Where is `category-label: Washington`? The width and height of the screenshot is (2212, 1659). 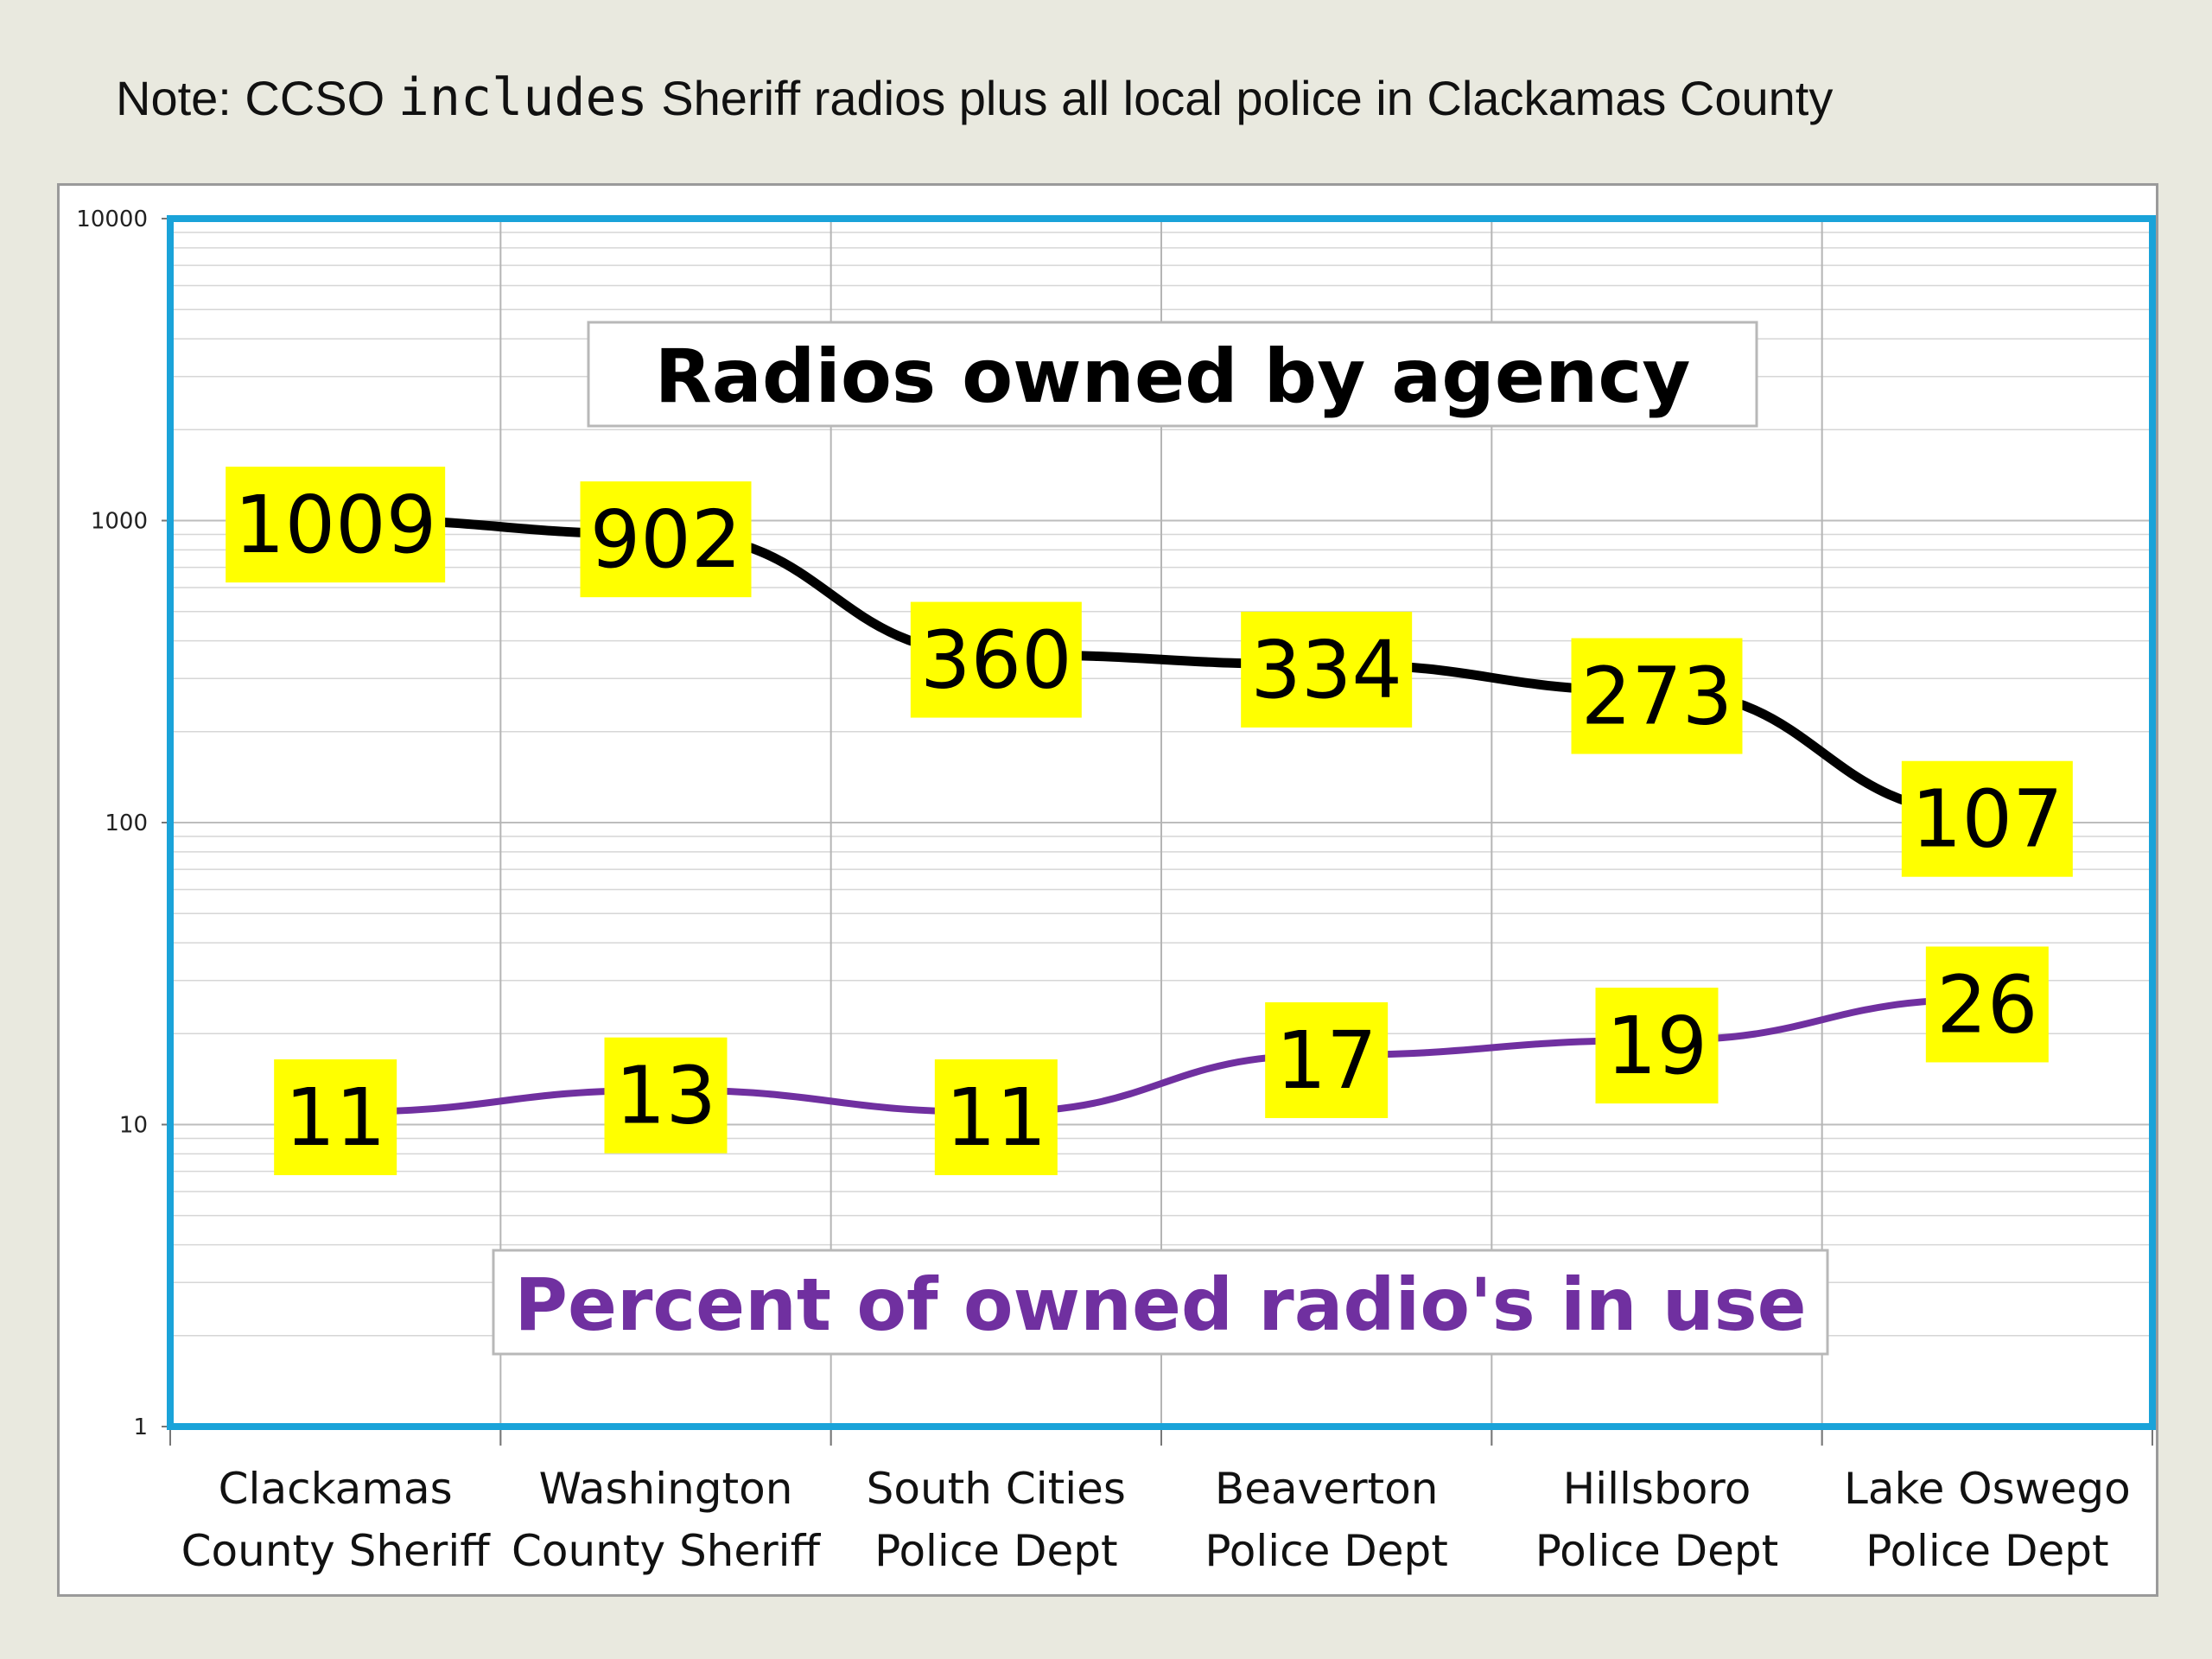
category-label: Washington is located at coordinates (666, 1489).